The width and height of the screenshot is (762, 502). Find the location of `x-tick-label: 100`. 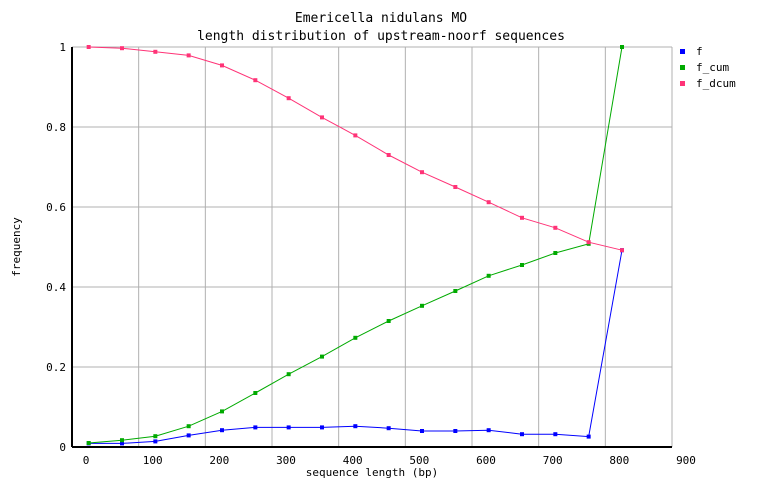

x-tick-label: 100 is located at coordinates (153, 460).